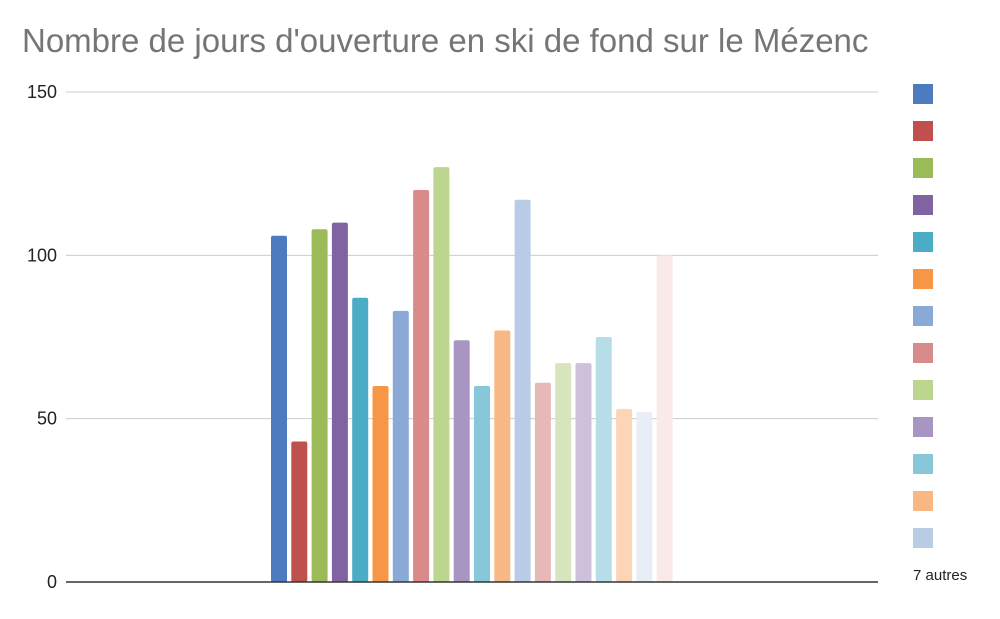  Describe the element at coordinates (42, 255) in the screenshot. I see `y-tick-label: 100` at that location.